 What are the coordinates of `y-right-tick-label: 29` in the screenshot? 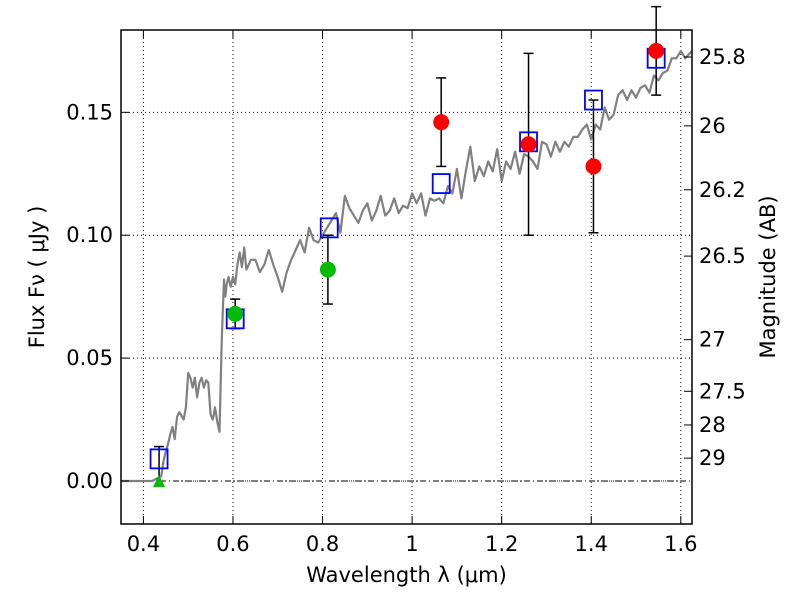 It's located at (712, 458).